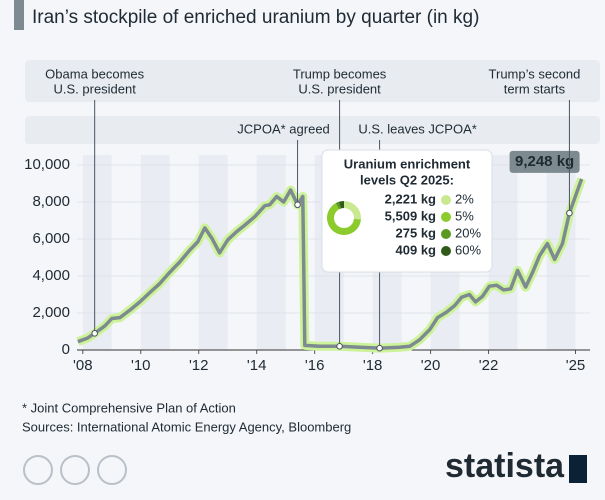 This screenshot has height=500, width=605. What do you see at coordinates (66, 349) in the screenshot?
I see `y-tick-label: 0` at bounding box center [66, 349].